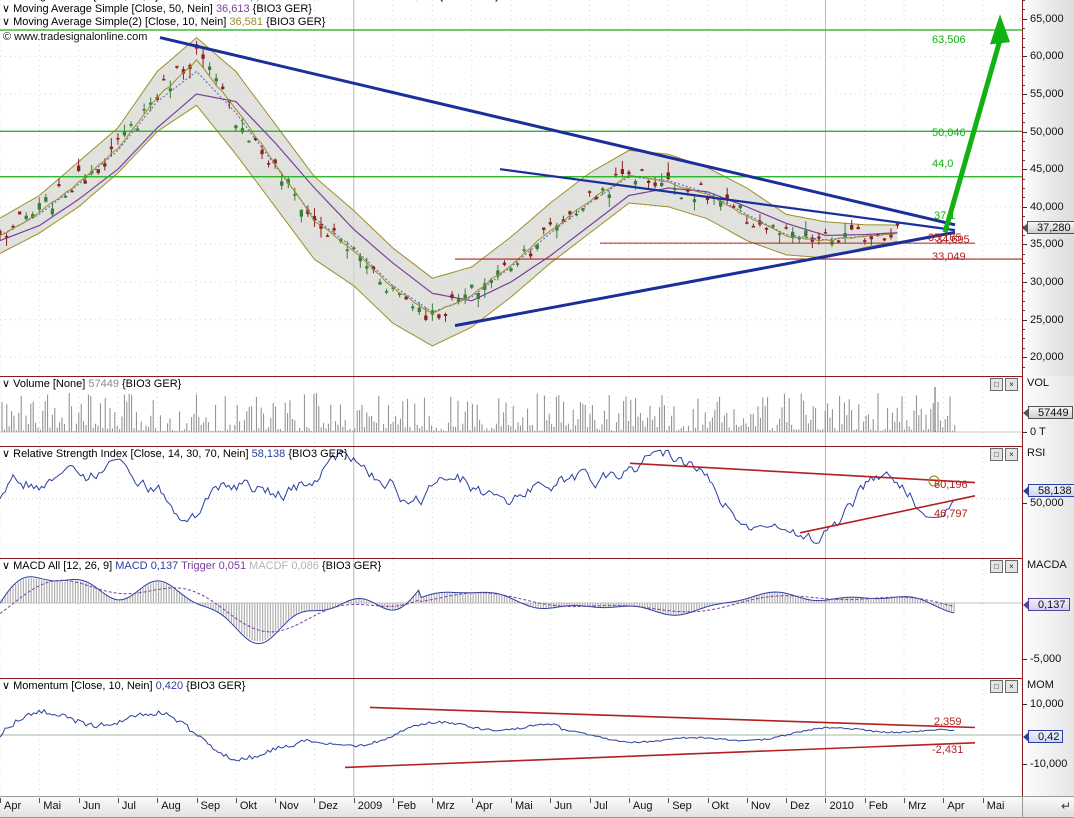 This screenshot has width=1074, height=818. Describe the element at coordinates (1047, 319) in the screenshot. I see `price-axis-label-25000: 25,000` at that location.